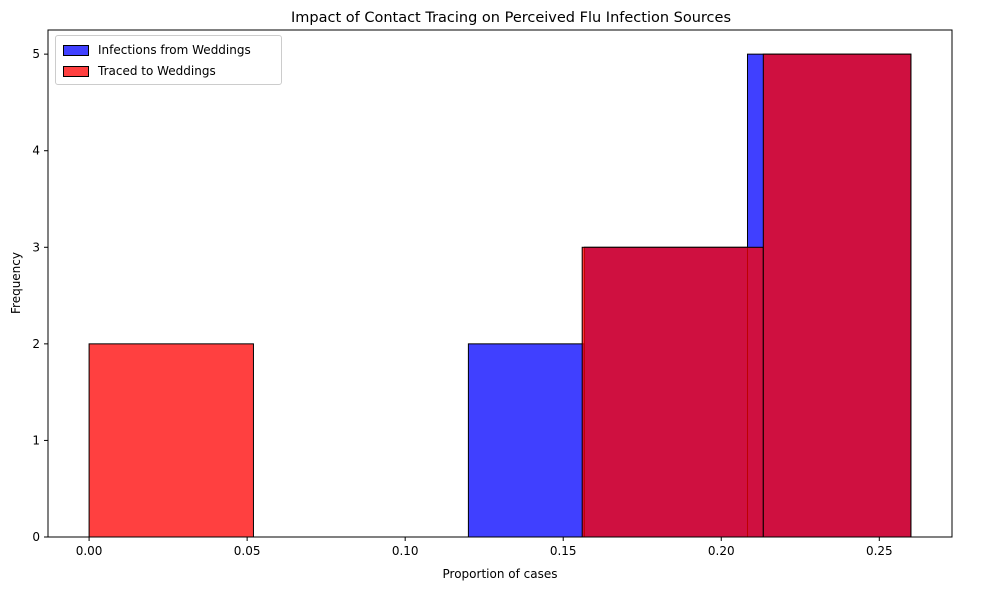  I want to click on y-axis-ticks: 0 1 2 3 4 5, so click(40, 295).